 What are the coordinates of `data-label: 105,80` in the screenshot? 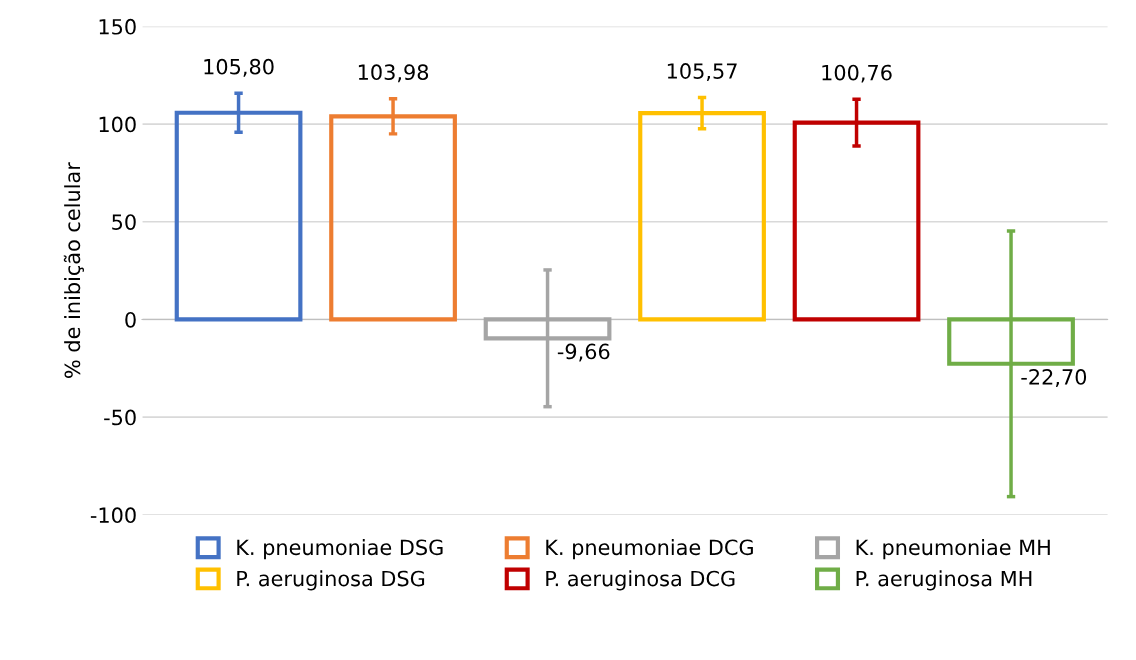 It's located at (239, 67).